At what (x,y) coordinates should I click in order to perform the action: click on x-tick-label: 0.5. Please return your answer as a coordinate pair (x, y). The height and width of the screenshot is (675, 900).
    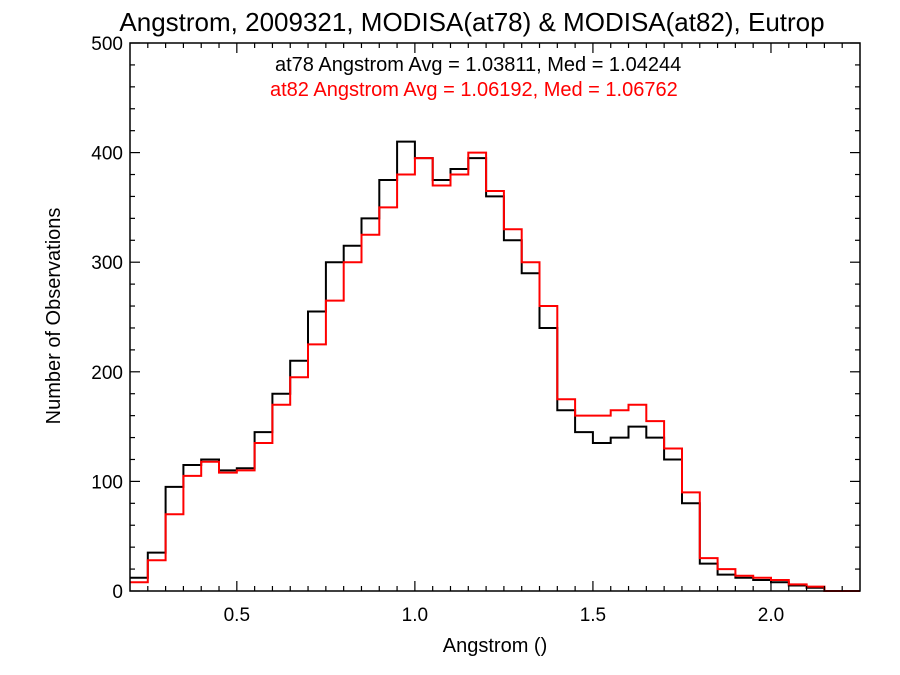
    Looking at the image, I should click on (237, 615).